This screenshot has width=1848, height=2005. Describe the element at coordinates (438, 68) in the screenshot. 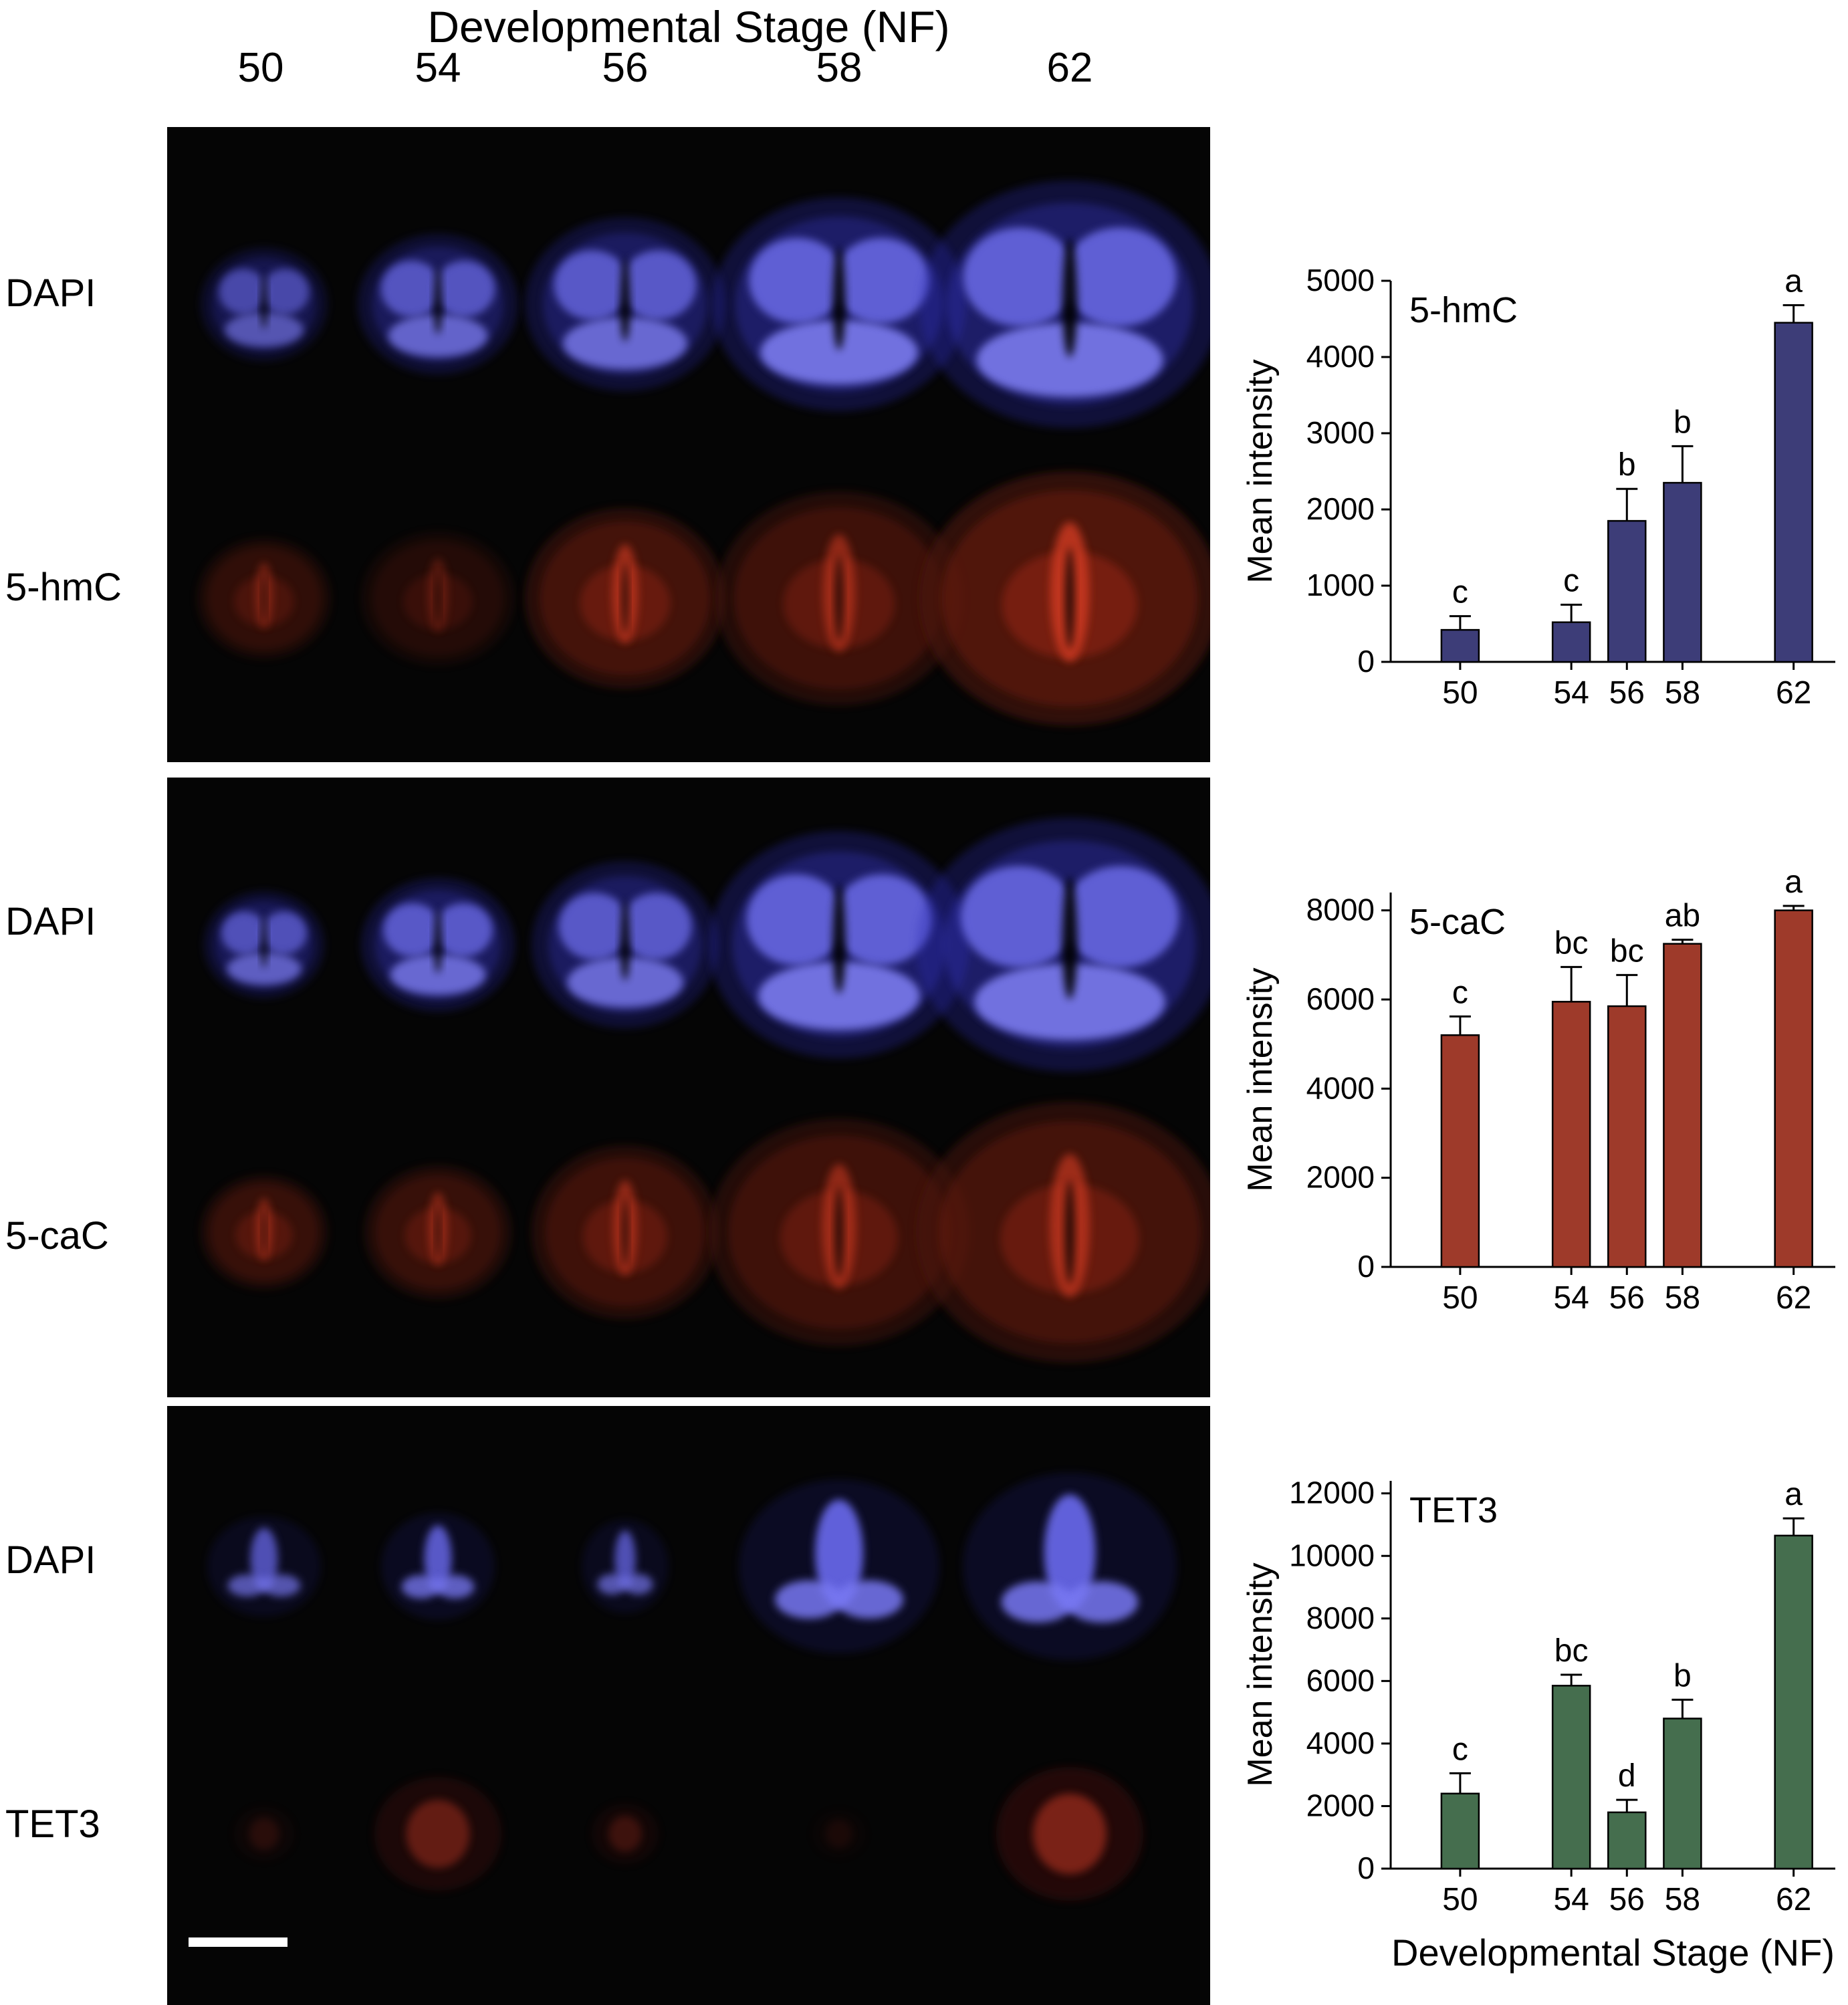

I see `stage-label-54: 54` at that location.